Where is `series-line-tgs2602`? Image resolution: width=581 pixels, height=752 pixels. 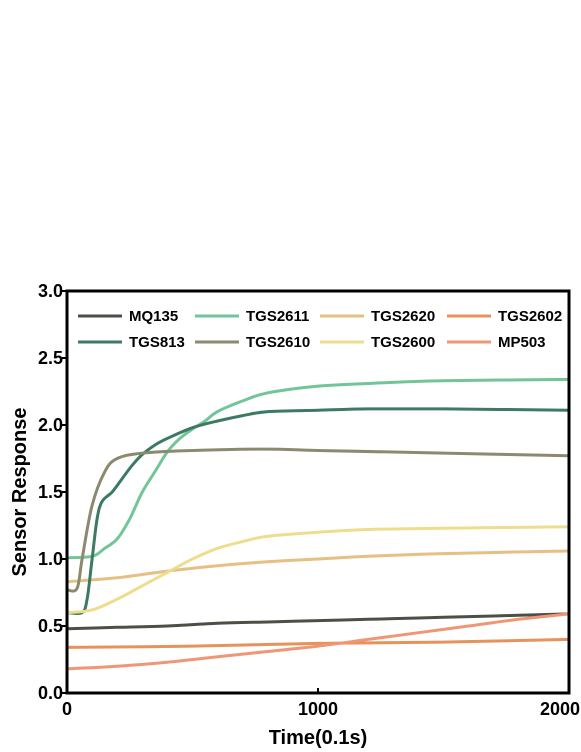
series-line-tgs2602 is located at coordinates (318, 643).